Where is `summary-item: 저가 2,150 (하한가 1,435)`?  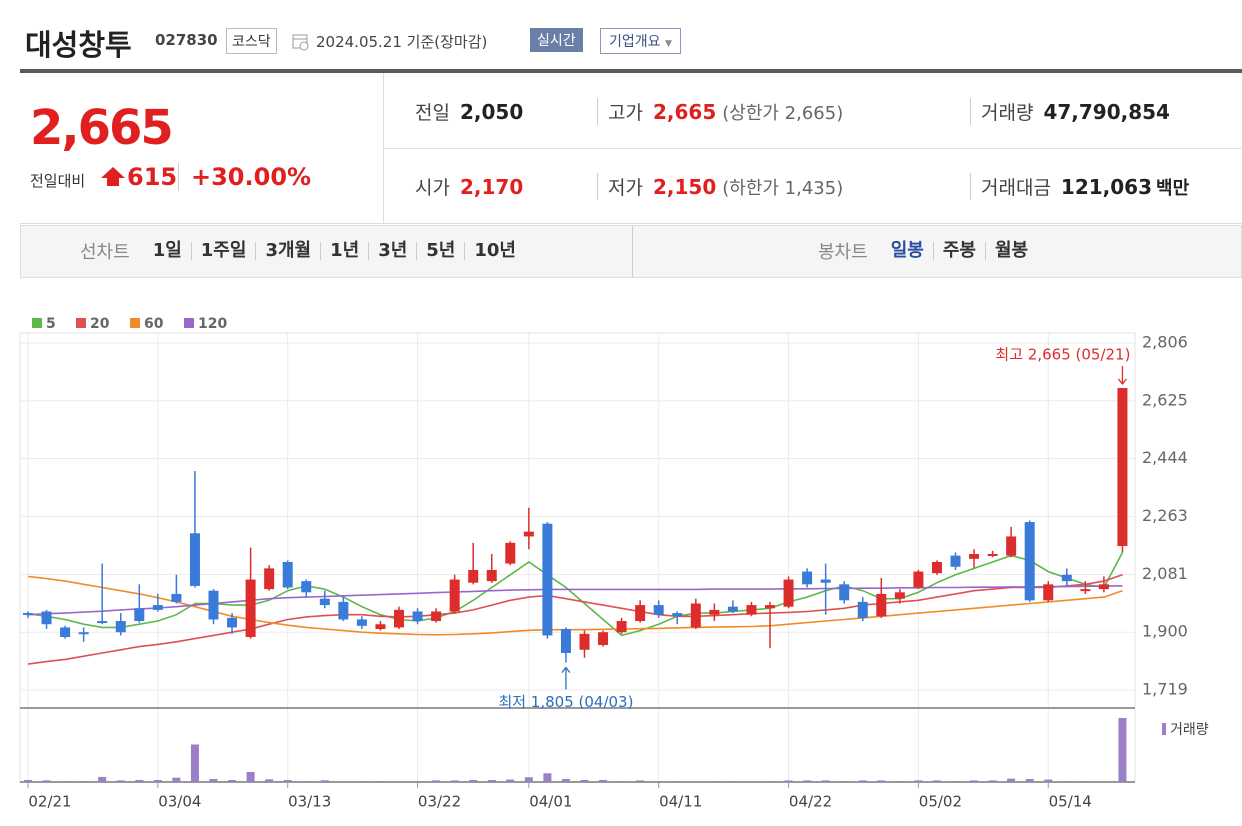
summary-item: 저가 2,150 (하한가 1,435) is located at coordinates (720, 186).